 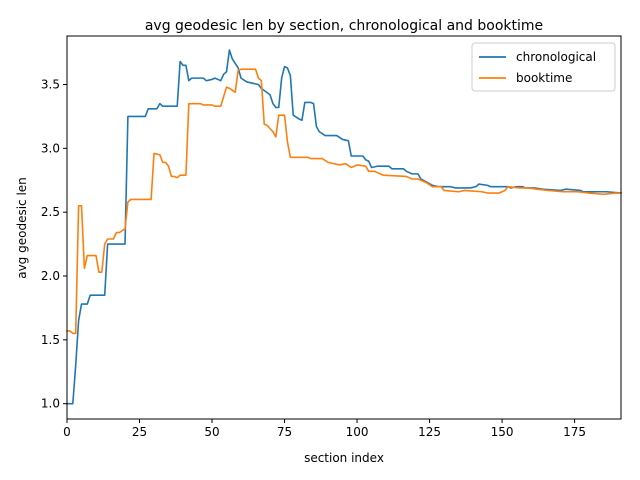 What do you see at coordinates (50, 276) in the screenshot?
I see `y-tick-label: 2.0` at bounding box center [50, 276].